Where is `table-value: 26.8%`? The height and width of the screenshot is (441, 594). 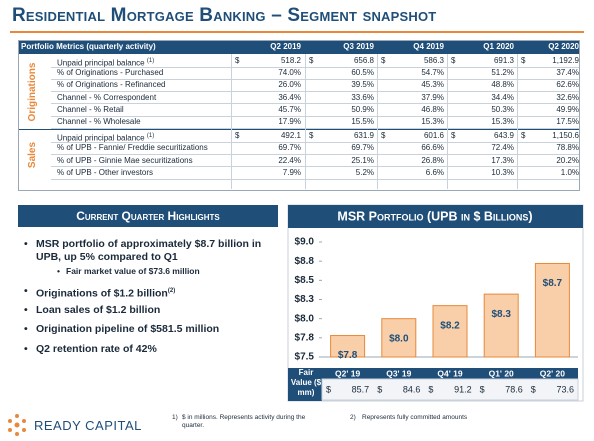
table-value: 26.8% is located at coordinates (432, 160).